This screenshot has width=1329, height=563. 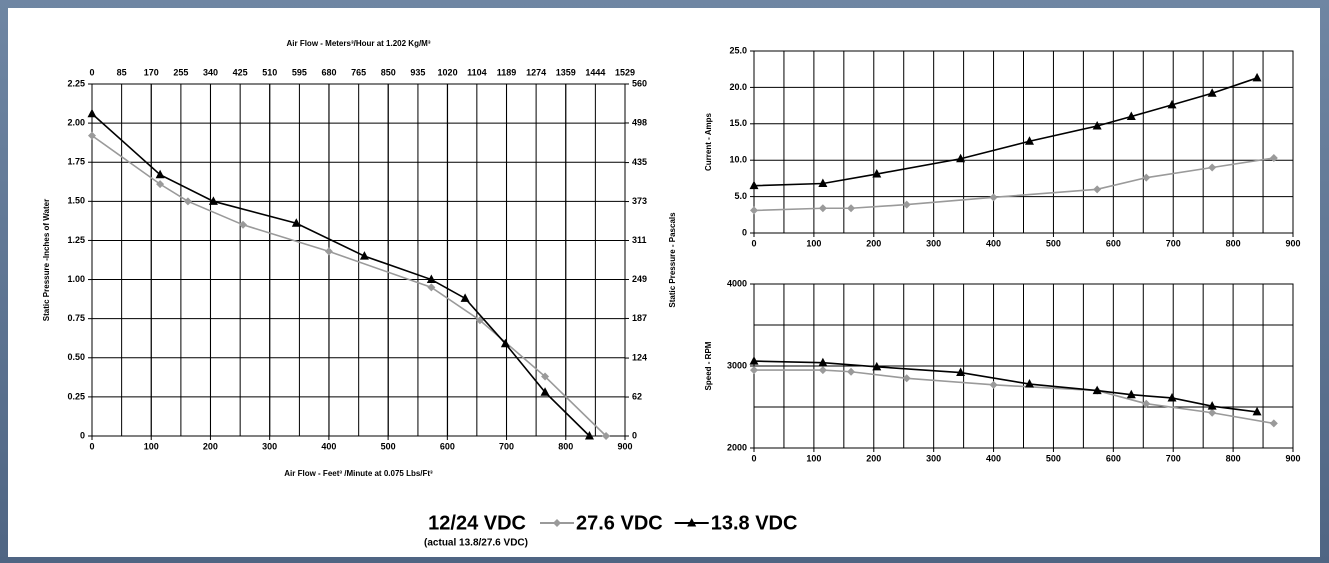 I want to click on x-tick-label: 800, so click(x=1233, y=458).